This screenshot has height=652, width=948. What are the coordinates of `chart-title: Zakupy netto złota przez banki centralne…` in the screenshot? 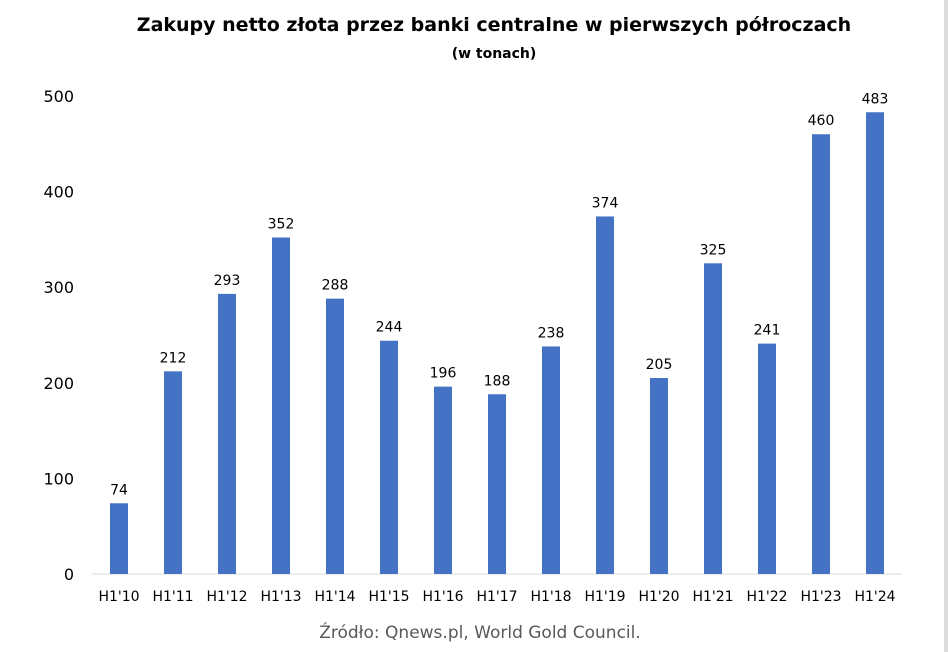 It's located at (494, 25).